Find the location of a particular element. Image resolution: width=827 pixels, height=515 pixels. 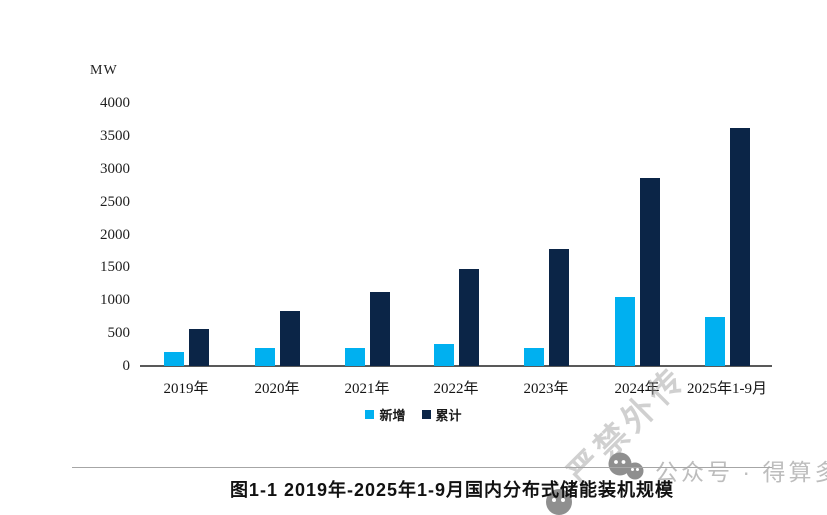

y-tick-label: 500 is located at coordinates (119, 333).